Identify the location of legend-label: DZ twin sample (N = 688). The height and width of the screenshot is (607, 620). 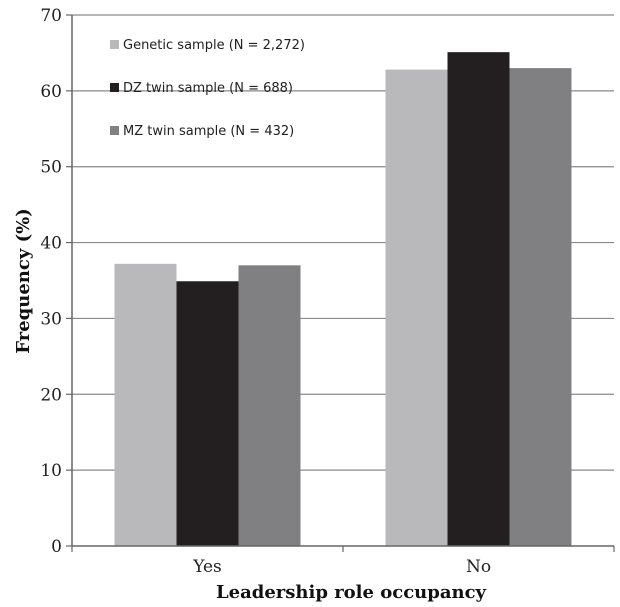
(208, 88).